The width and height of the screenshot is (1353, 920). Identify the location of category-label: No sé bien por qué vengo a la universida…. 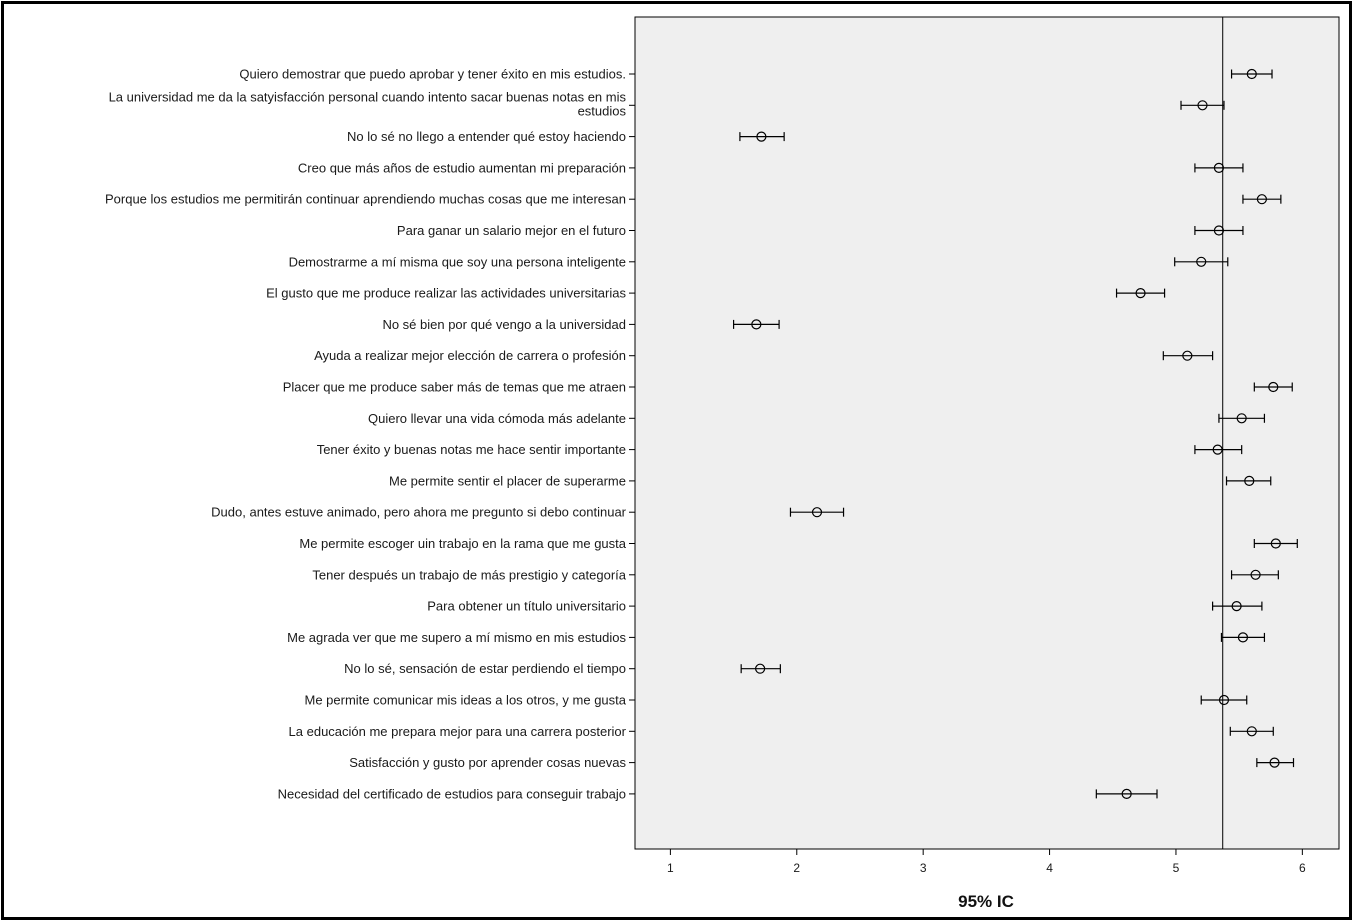
(504, 324).